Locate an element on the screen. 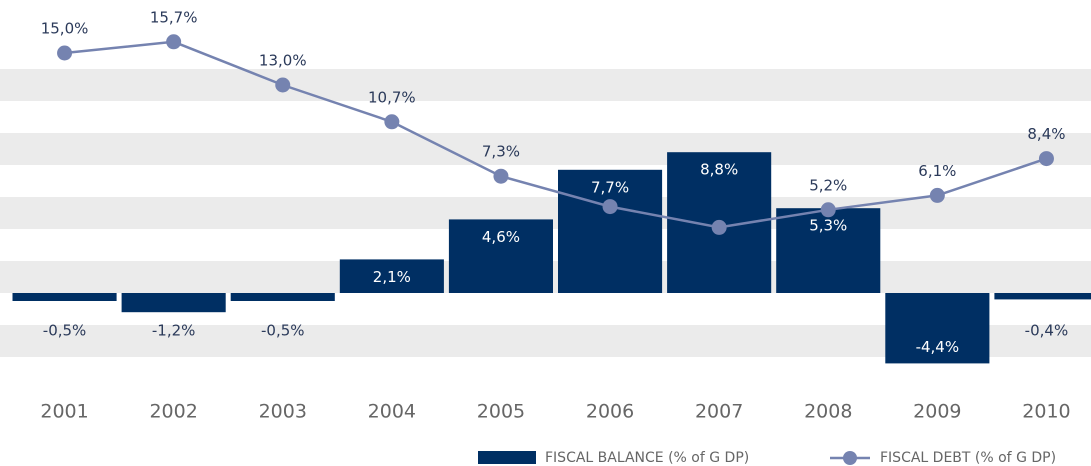 This screenshot has width=1091, height=466. bar-label: 4,6% is located at coordinates (501, 237).